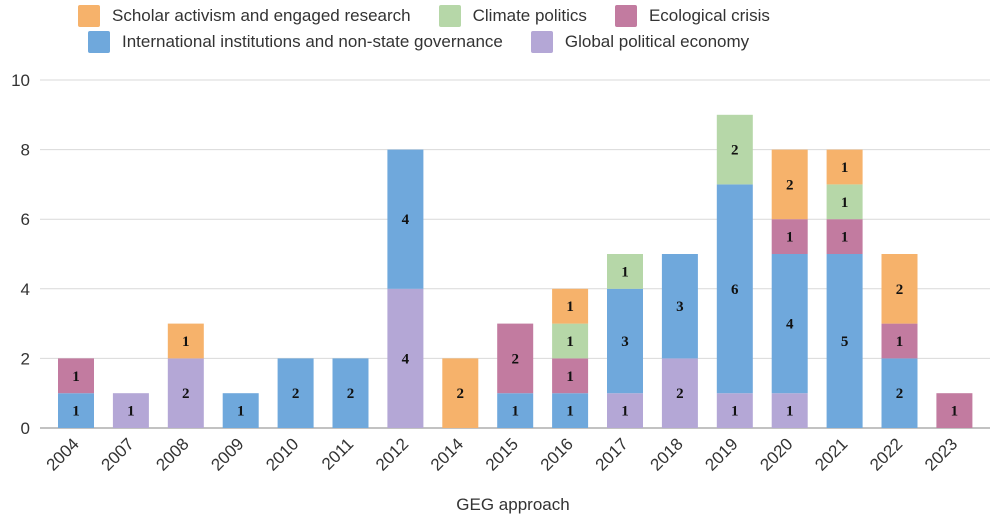  What do you see at coordinates (941, 454) in the screenshot?
I see `x-tick-label: 2023` at bounding box center [941, 454].